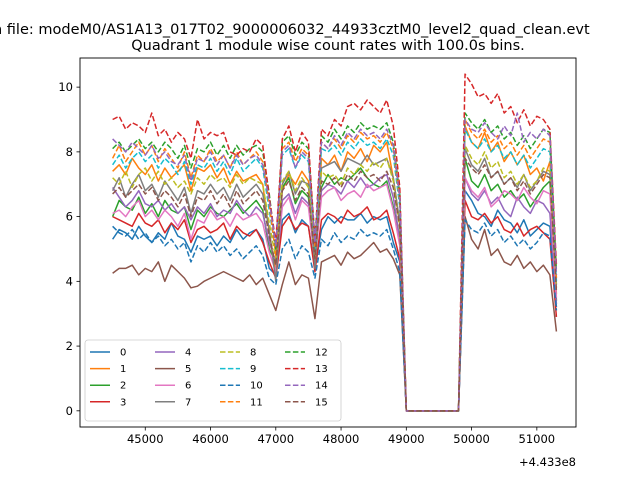 The image size is (640, 480). What do you see at coordinates (321, 386) in the screenshot?
I see `legend-label-14: 14` at bounding box center [321, 386].